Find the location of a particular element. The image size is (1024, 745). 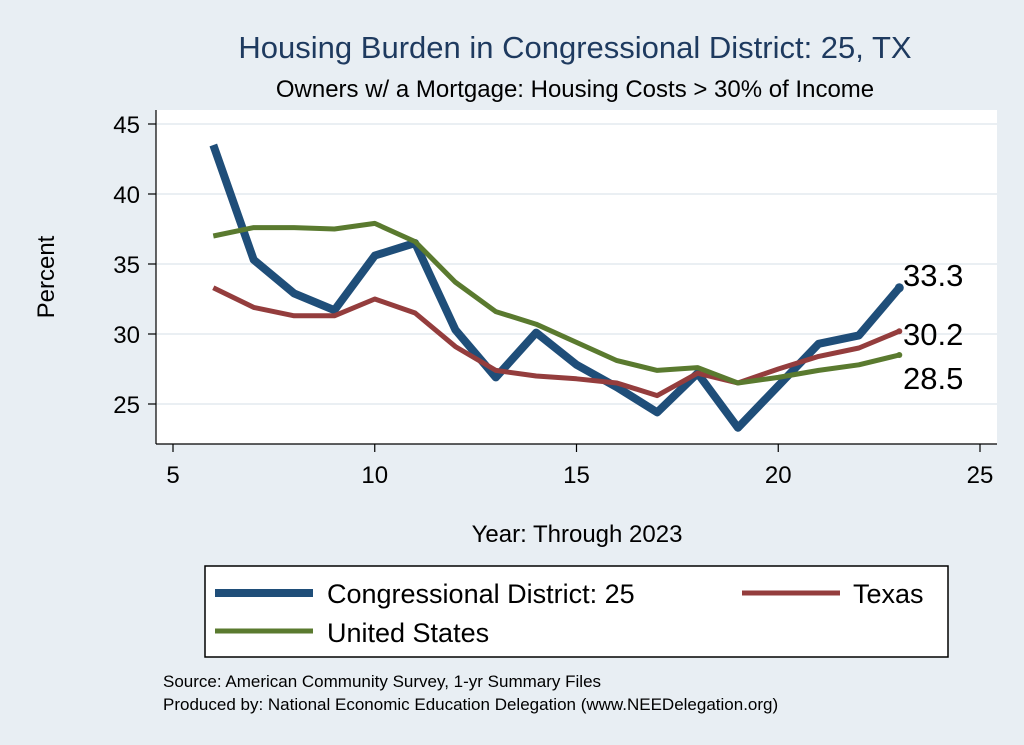

legend-label-texas: Texas is located at coordinates (888, 594).